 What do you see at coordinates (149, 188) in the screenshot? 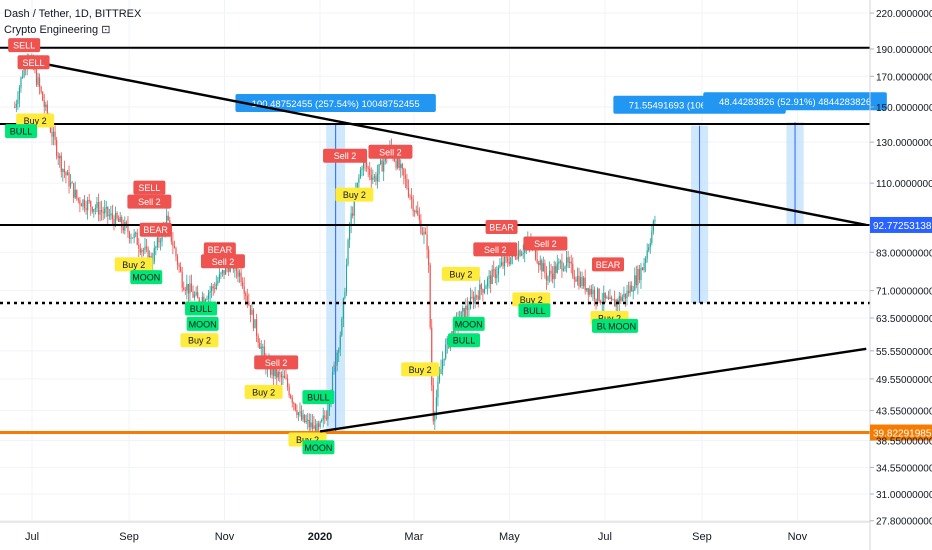
I see `signal-sell-label: SELL` at bounding box center [149, 188].